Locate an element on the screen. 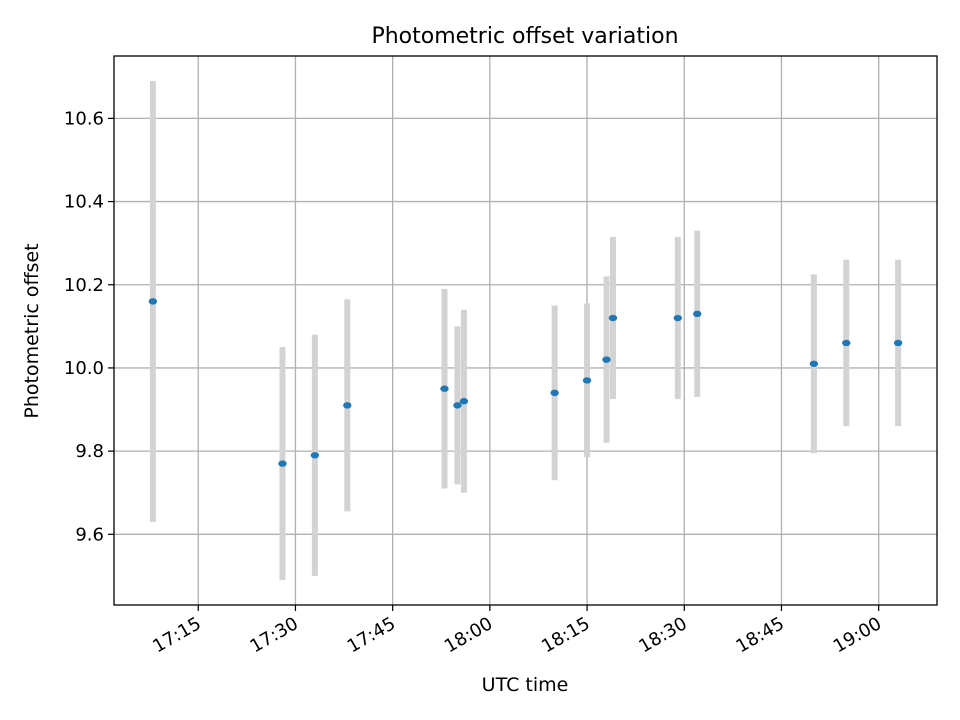 The width and height of the screenshot is (960, 720). x-tick-label: 19:00 is located at coordinates (857, 635).